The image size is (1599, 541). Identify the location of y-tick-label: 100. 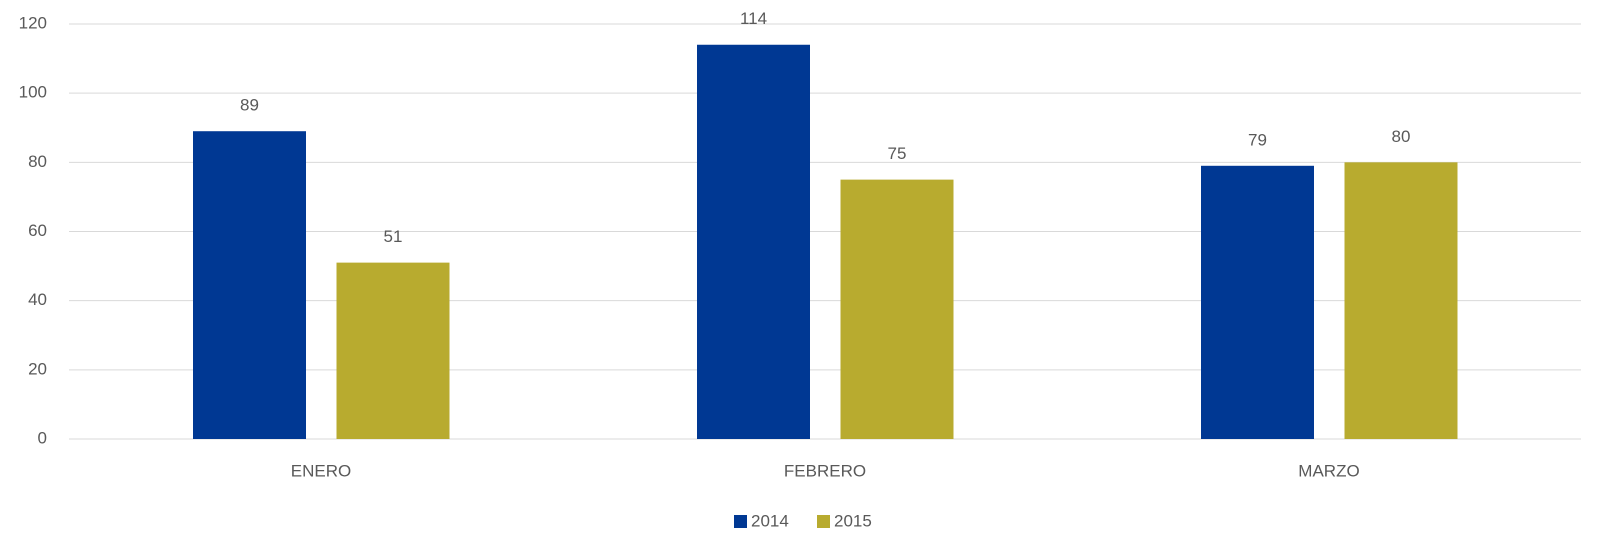
(33, 92).